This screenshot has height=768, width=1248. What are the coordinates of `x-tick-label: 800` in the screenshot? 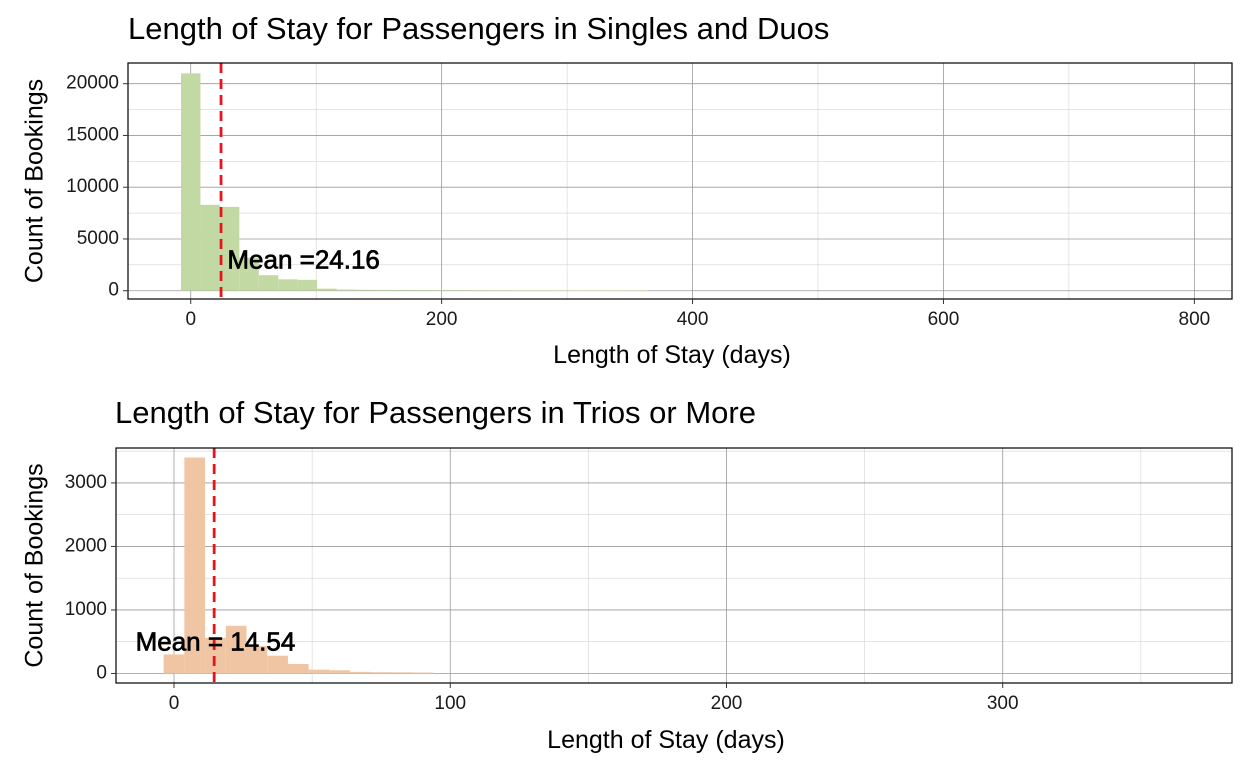 It's located at (1195, 319).